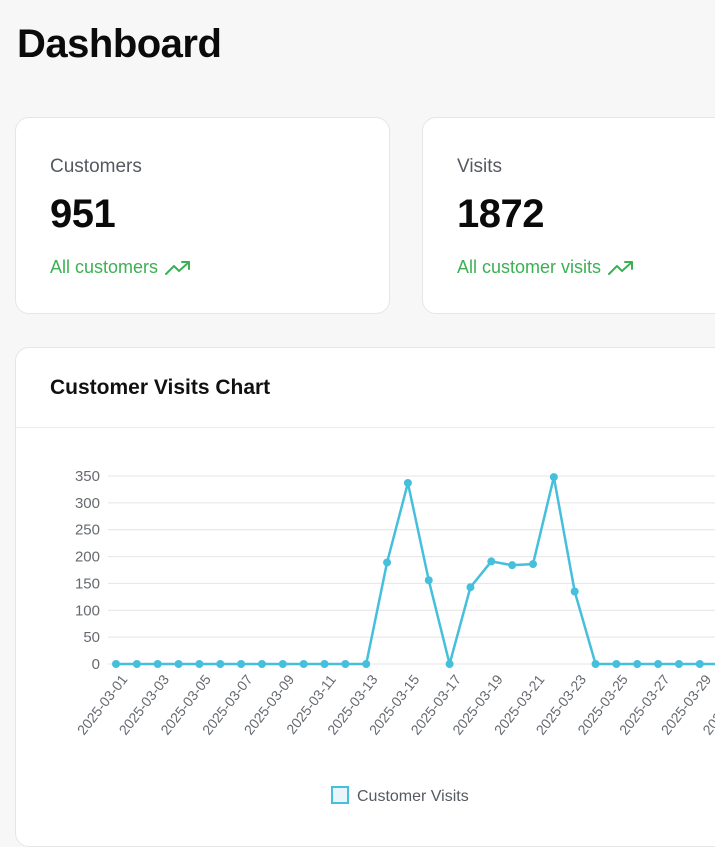  What do you see at coordinates (87, 476) in the screenshot?
I see `y-tick-label: 350` at bounding box center [87, 476].